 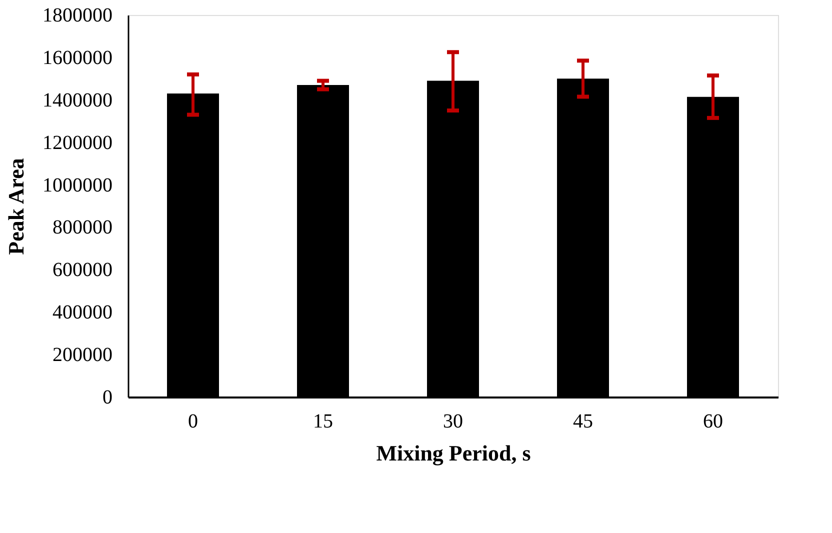 I want to click on y-tick-label: 400000, so click(x=82, y=313).